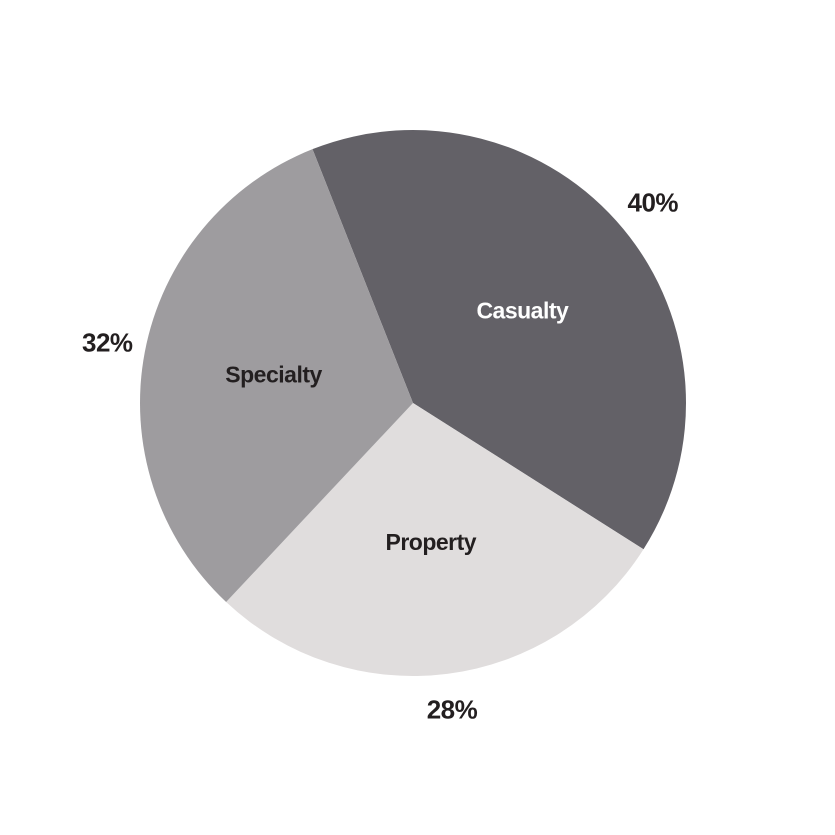 The image size is (835, 835). What do you see at coordinates (430, 542) in the screenshot?
I see `slice-label: Property` at bounding box center [430, 542].